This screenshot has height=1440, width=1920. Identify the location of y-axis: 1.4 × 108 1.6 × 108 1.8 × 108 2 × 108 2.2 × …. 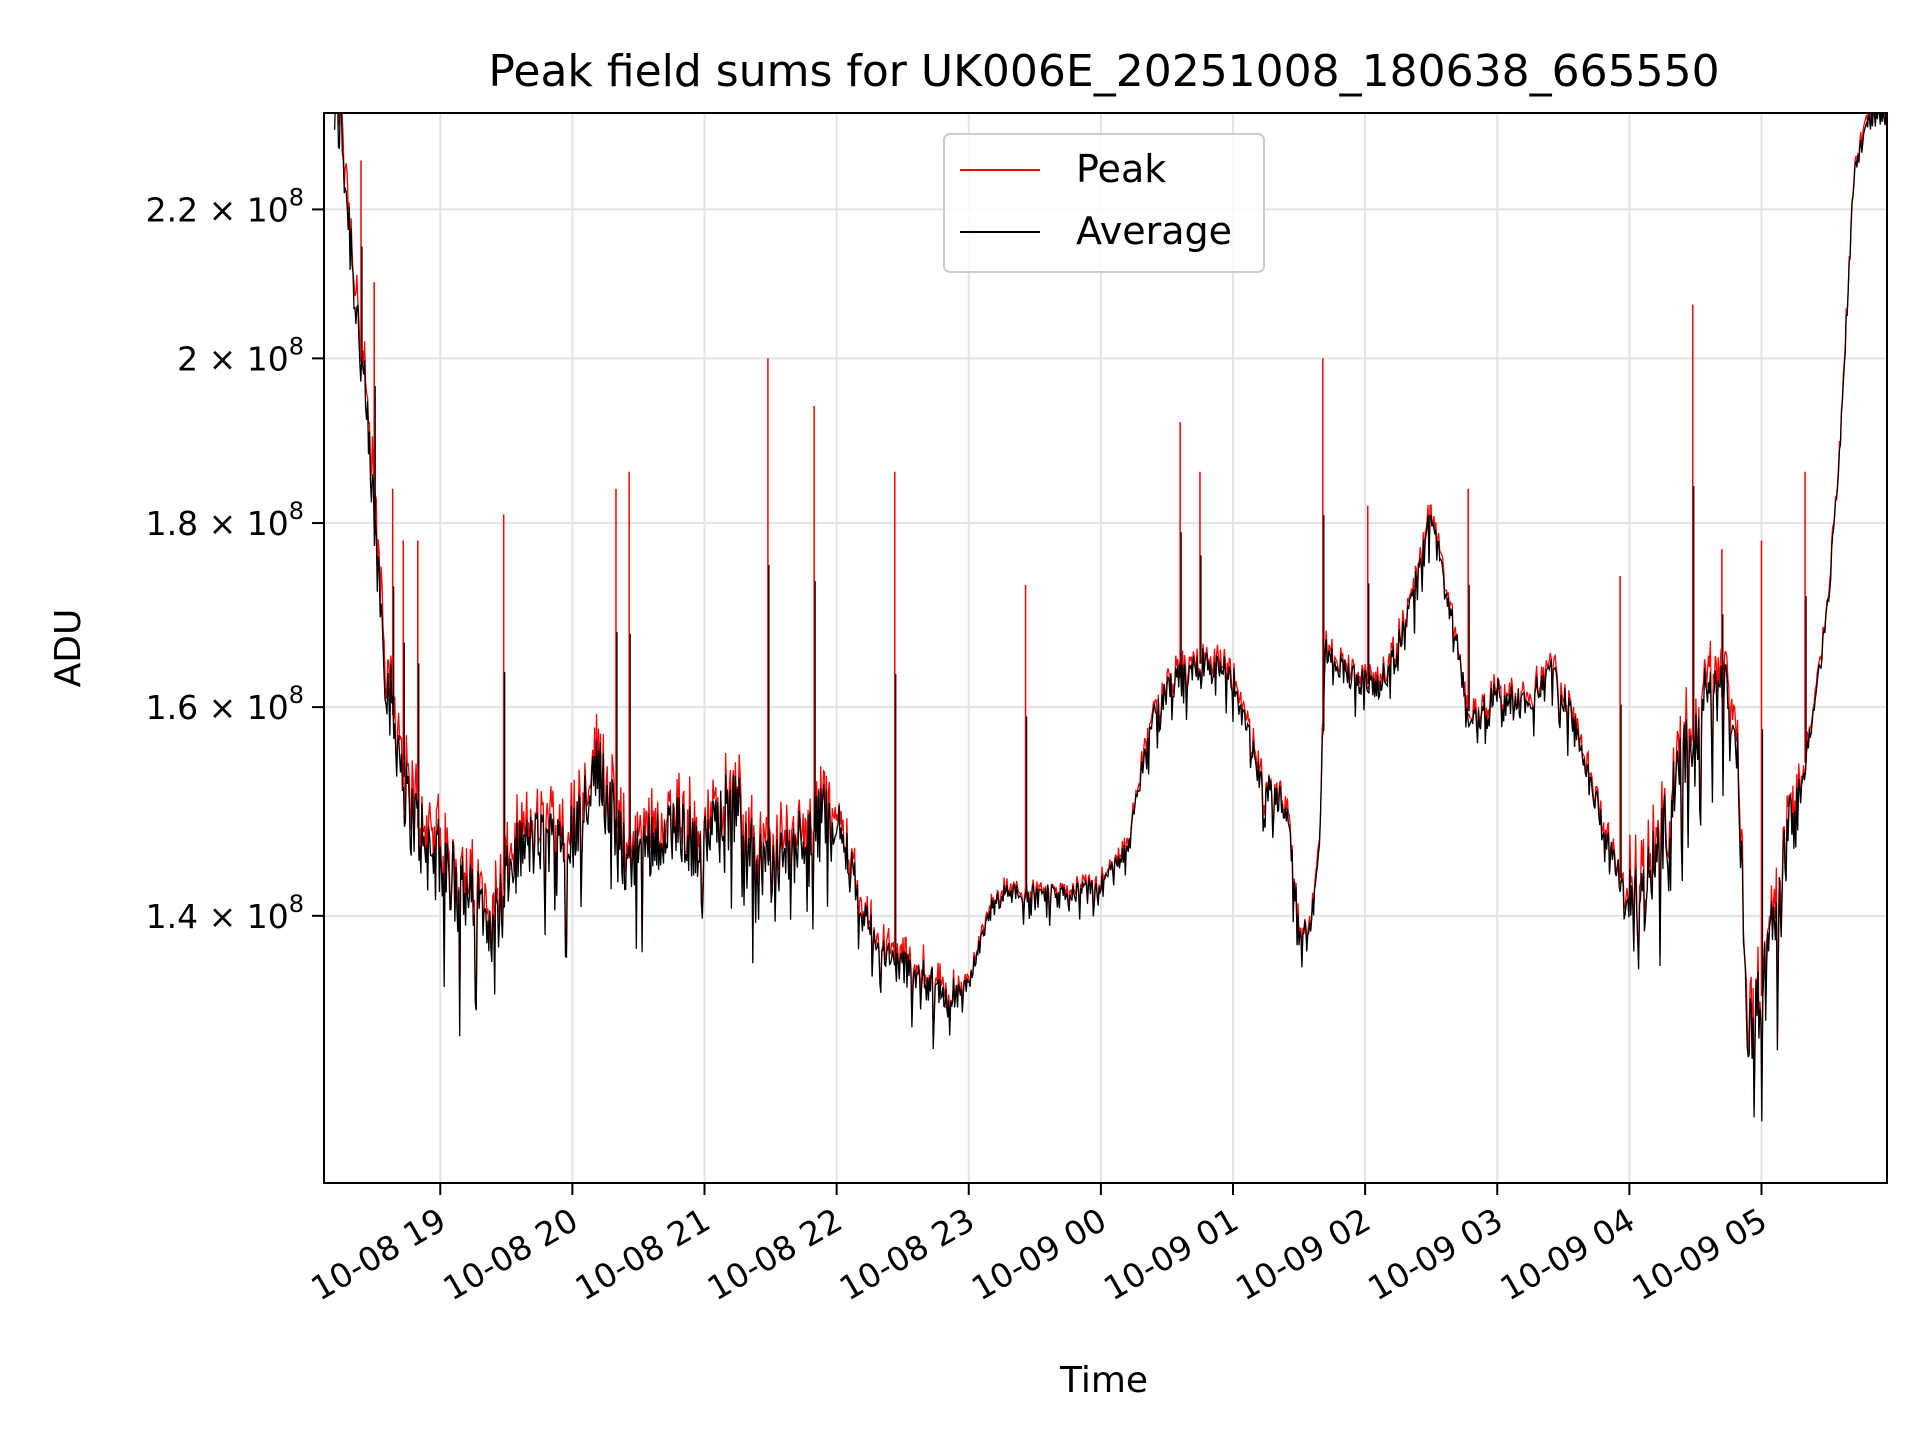
(235, 559).